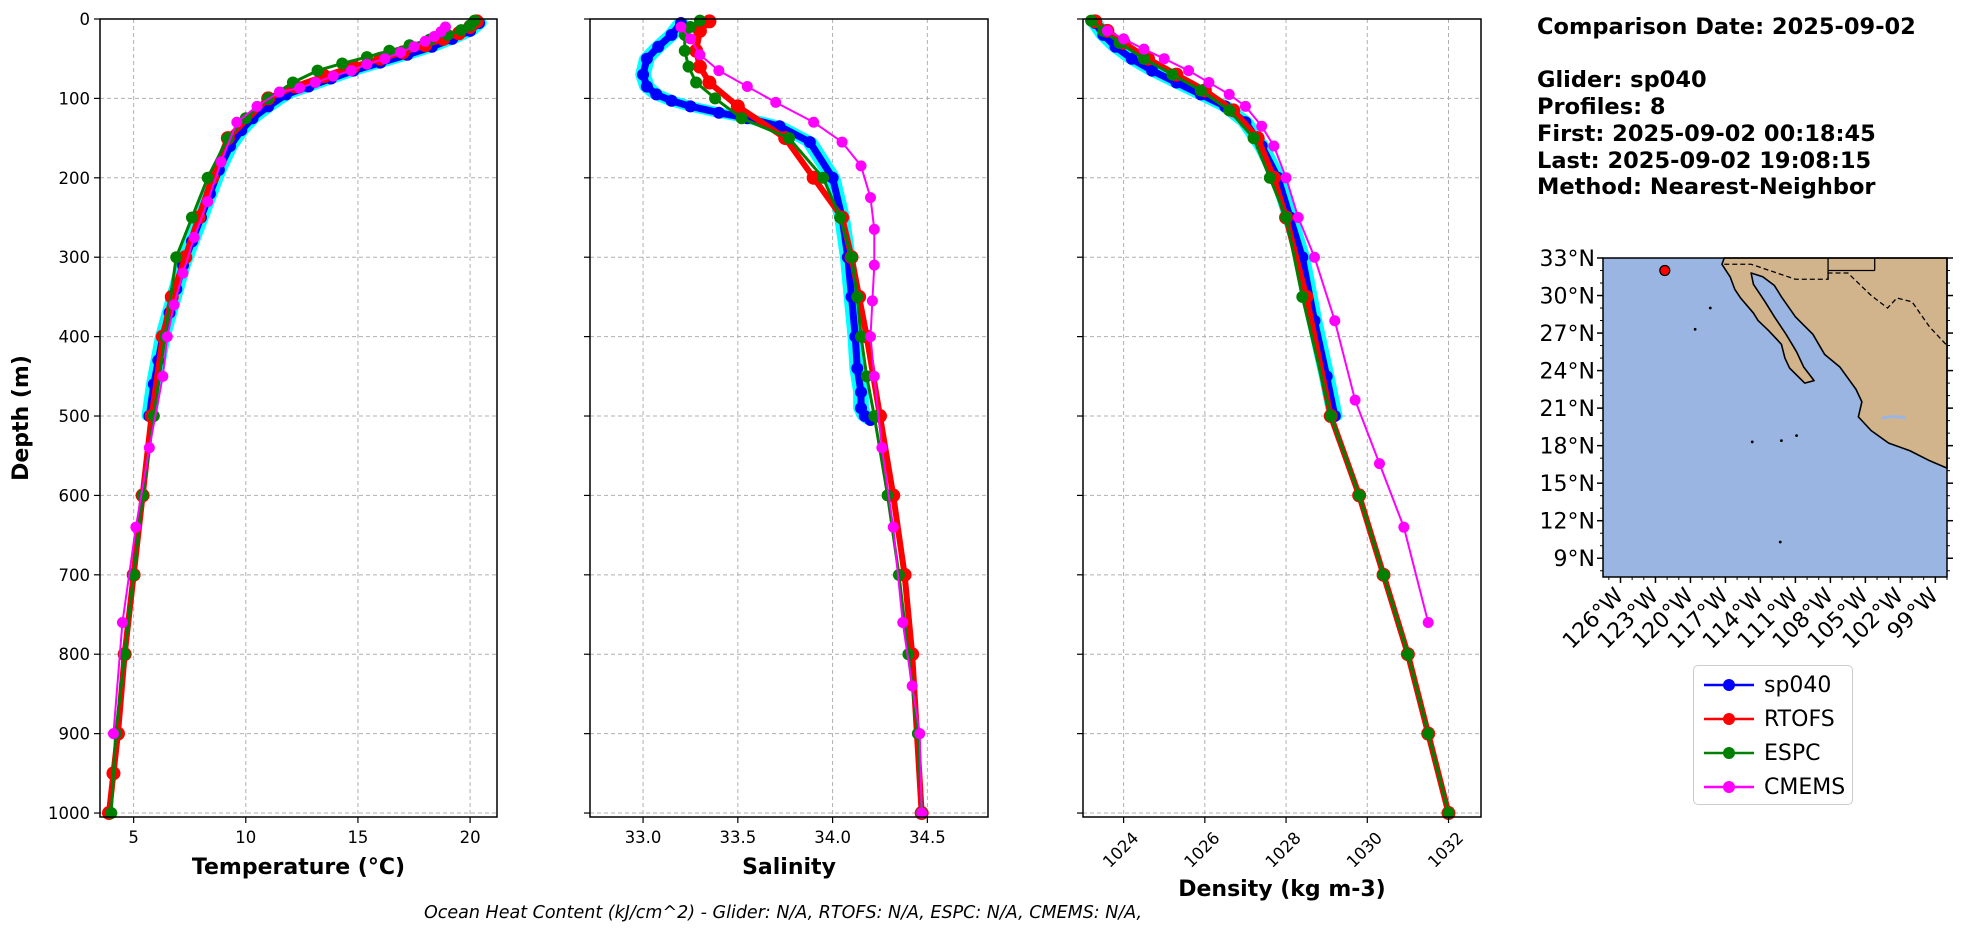 The width and height of the screenshot is (1978, 934). I want to click on x-tick-label: 1026, so click(1201, 849).